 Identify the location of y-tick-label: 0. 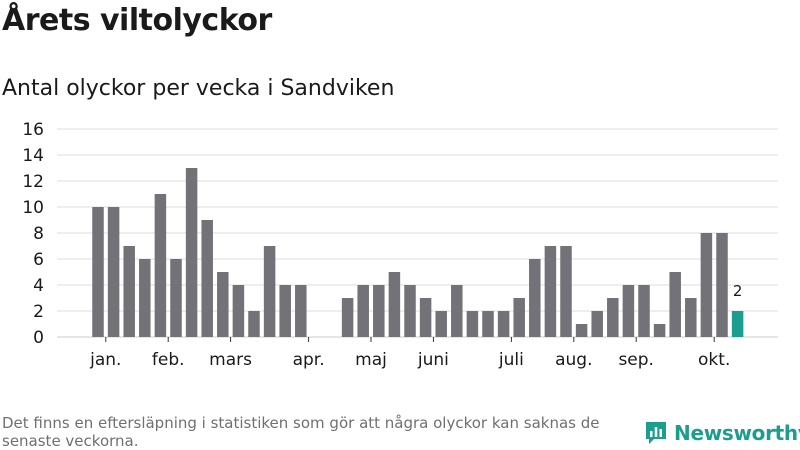
(38, 338).